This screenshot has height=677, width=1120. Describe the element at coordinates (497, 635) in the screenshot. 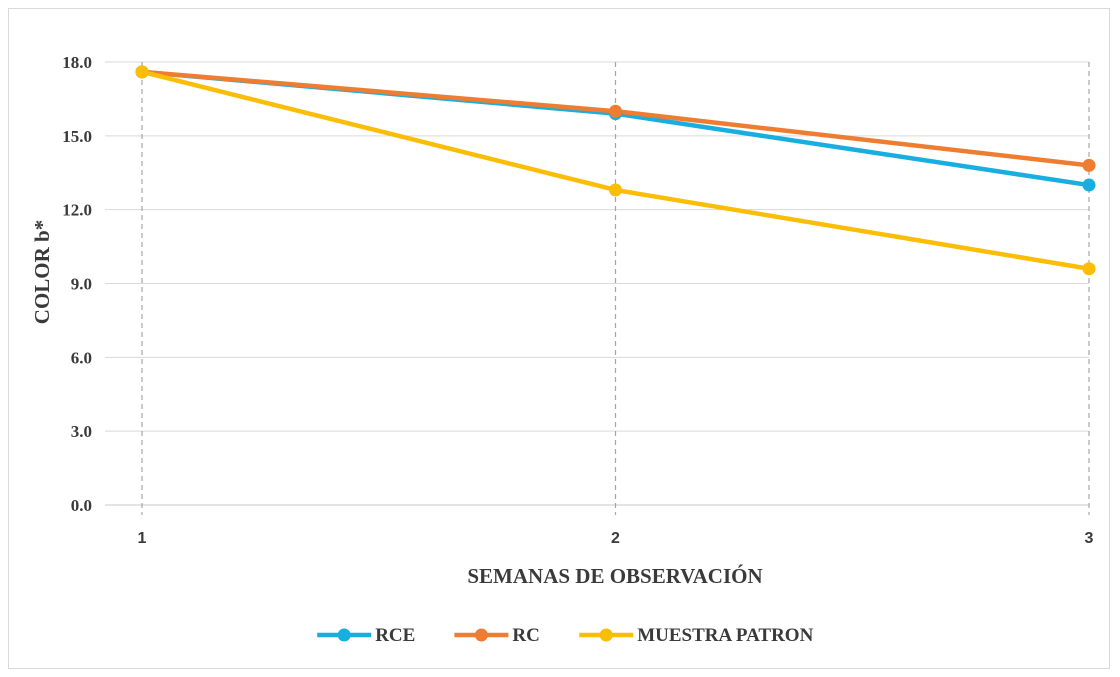

I see `legend-item: RC` at that location.